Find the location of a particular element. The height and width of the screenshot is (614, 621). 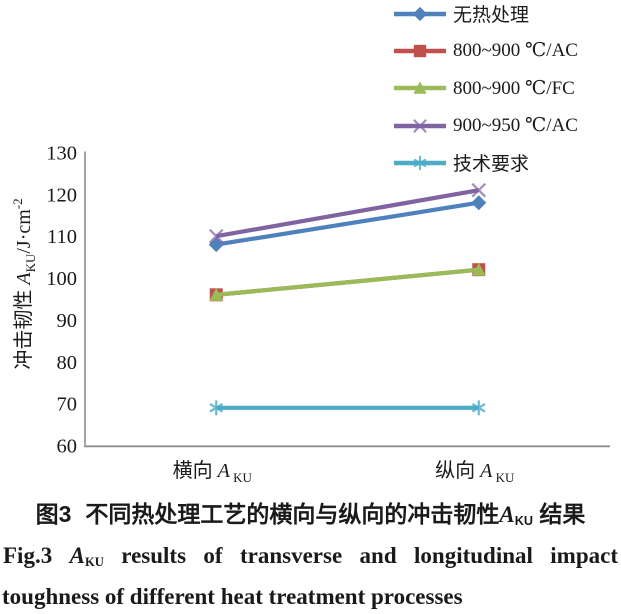

legend-label: 900~950 ℃/AC is located at coordinates (515, 126).